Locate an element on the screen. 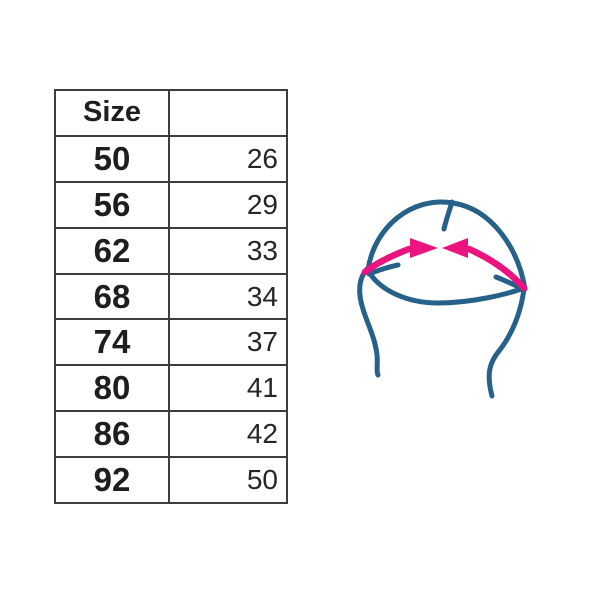 The height and width of the screenshot is (600, 600). table-row: 50 26 is located at coordinates (171, 157).